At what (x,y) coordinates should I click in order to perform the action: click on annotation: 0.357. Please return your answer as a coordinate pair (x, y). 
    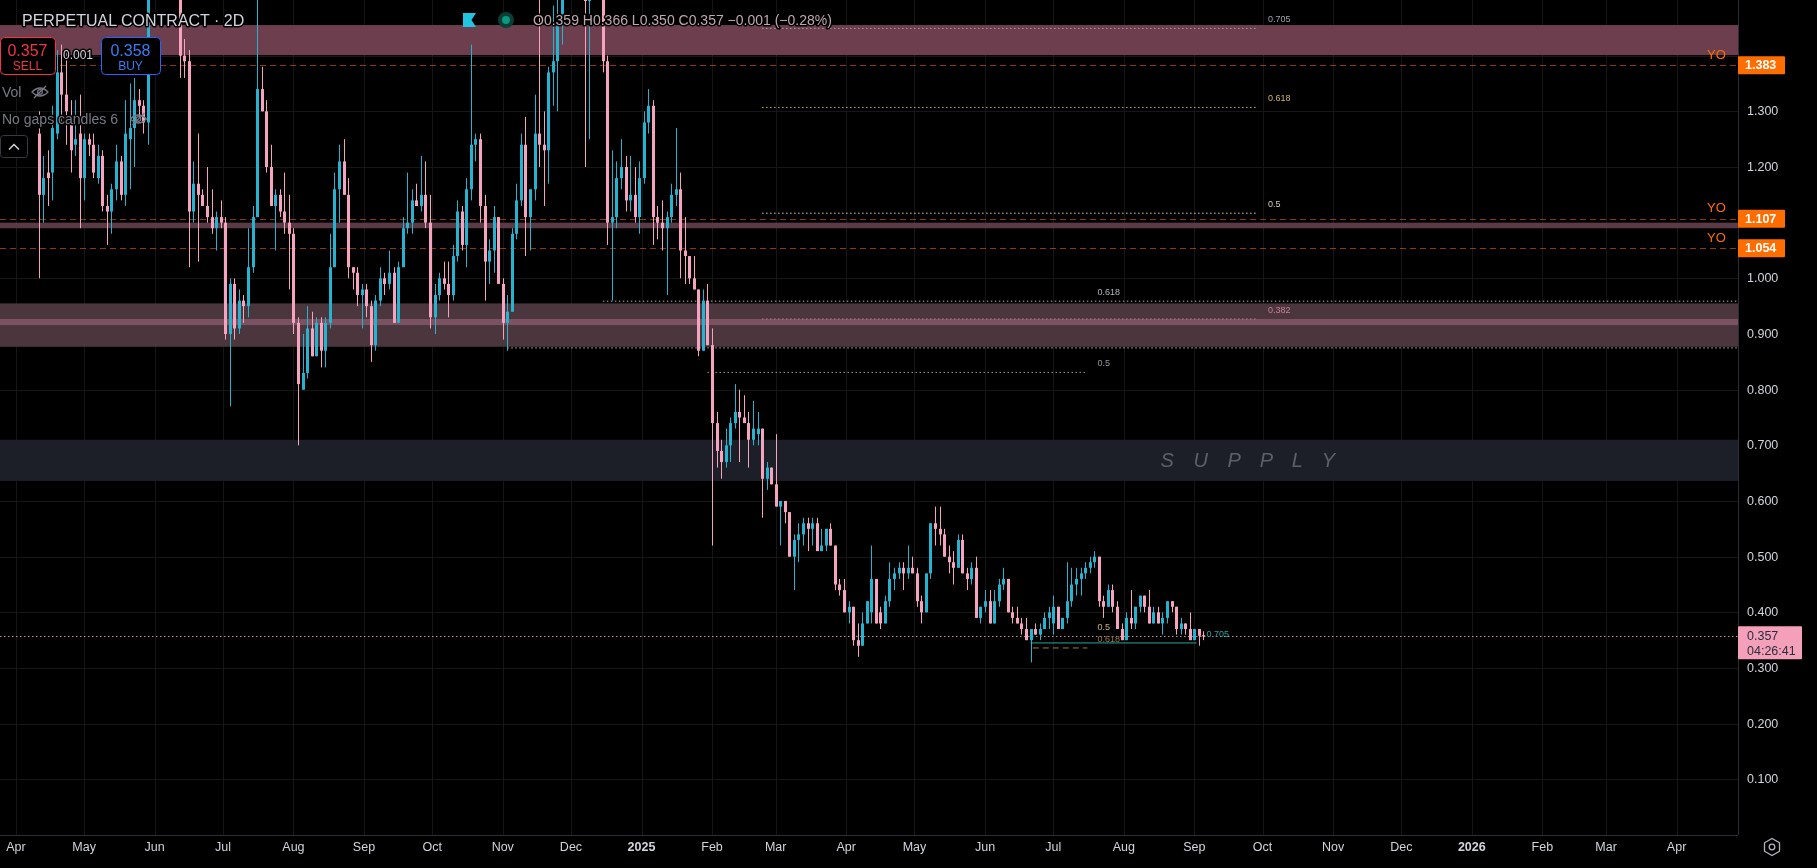
    Looking at the image, I should click on (27, 50).